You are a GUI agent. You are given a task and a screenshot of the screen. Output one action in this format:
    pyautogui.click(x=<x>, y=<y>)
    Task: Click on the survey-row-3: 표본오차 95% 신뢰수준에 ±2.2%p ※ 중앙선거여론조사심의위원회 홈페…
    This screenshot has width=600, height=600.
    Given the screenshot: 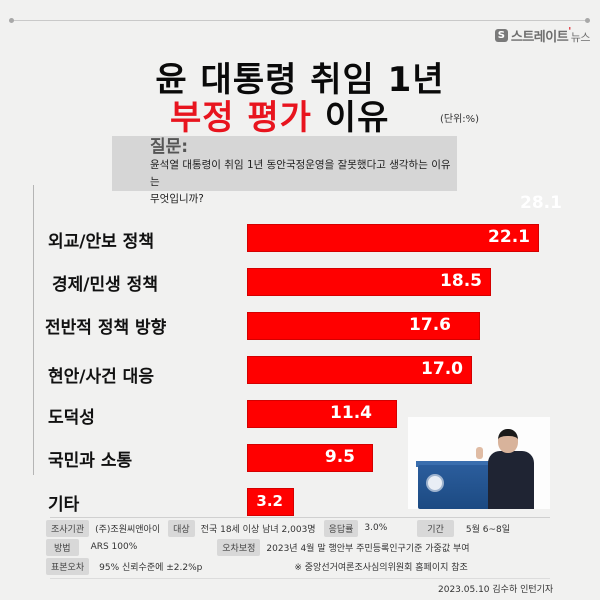 What is the action you would take?
    pyautogui.click(x=261, y=566)
    